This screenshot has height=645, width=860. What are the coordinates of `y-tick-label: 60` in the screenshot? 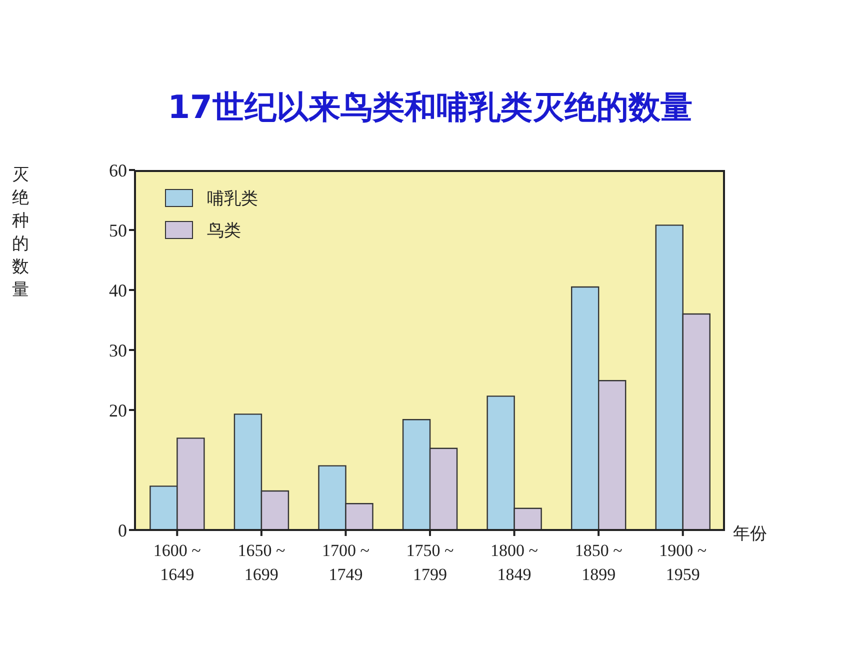 It's located at (118, 170).